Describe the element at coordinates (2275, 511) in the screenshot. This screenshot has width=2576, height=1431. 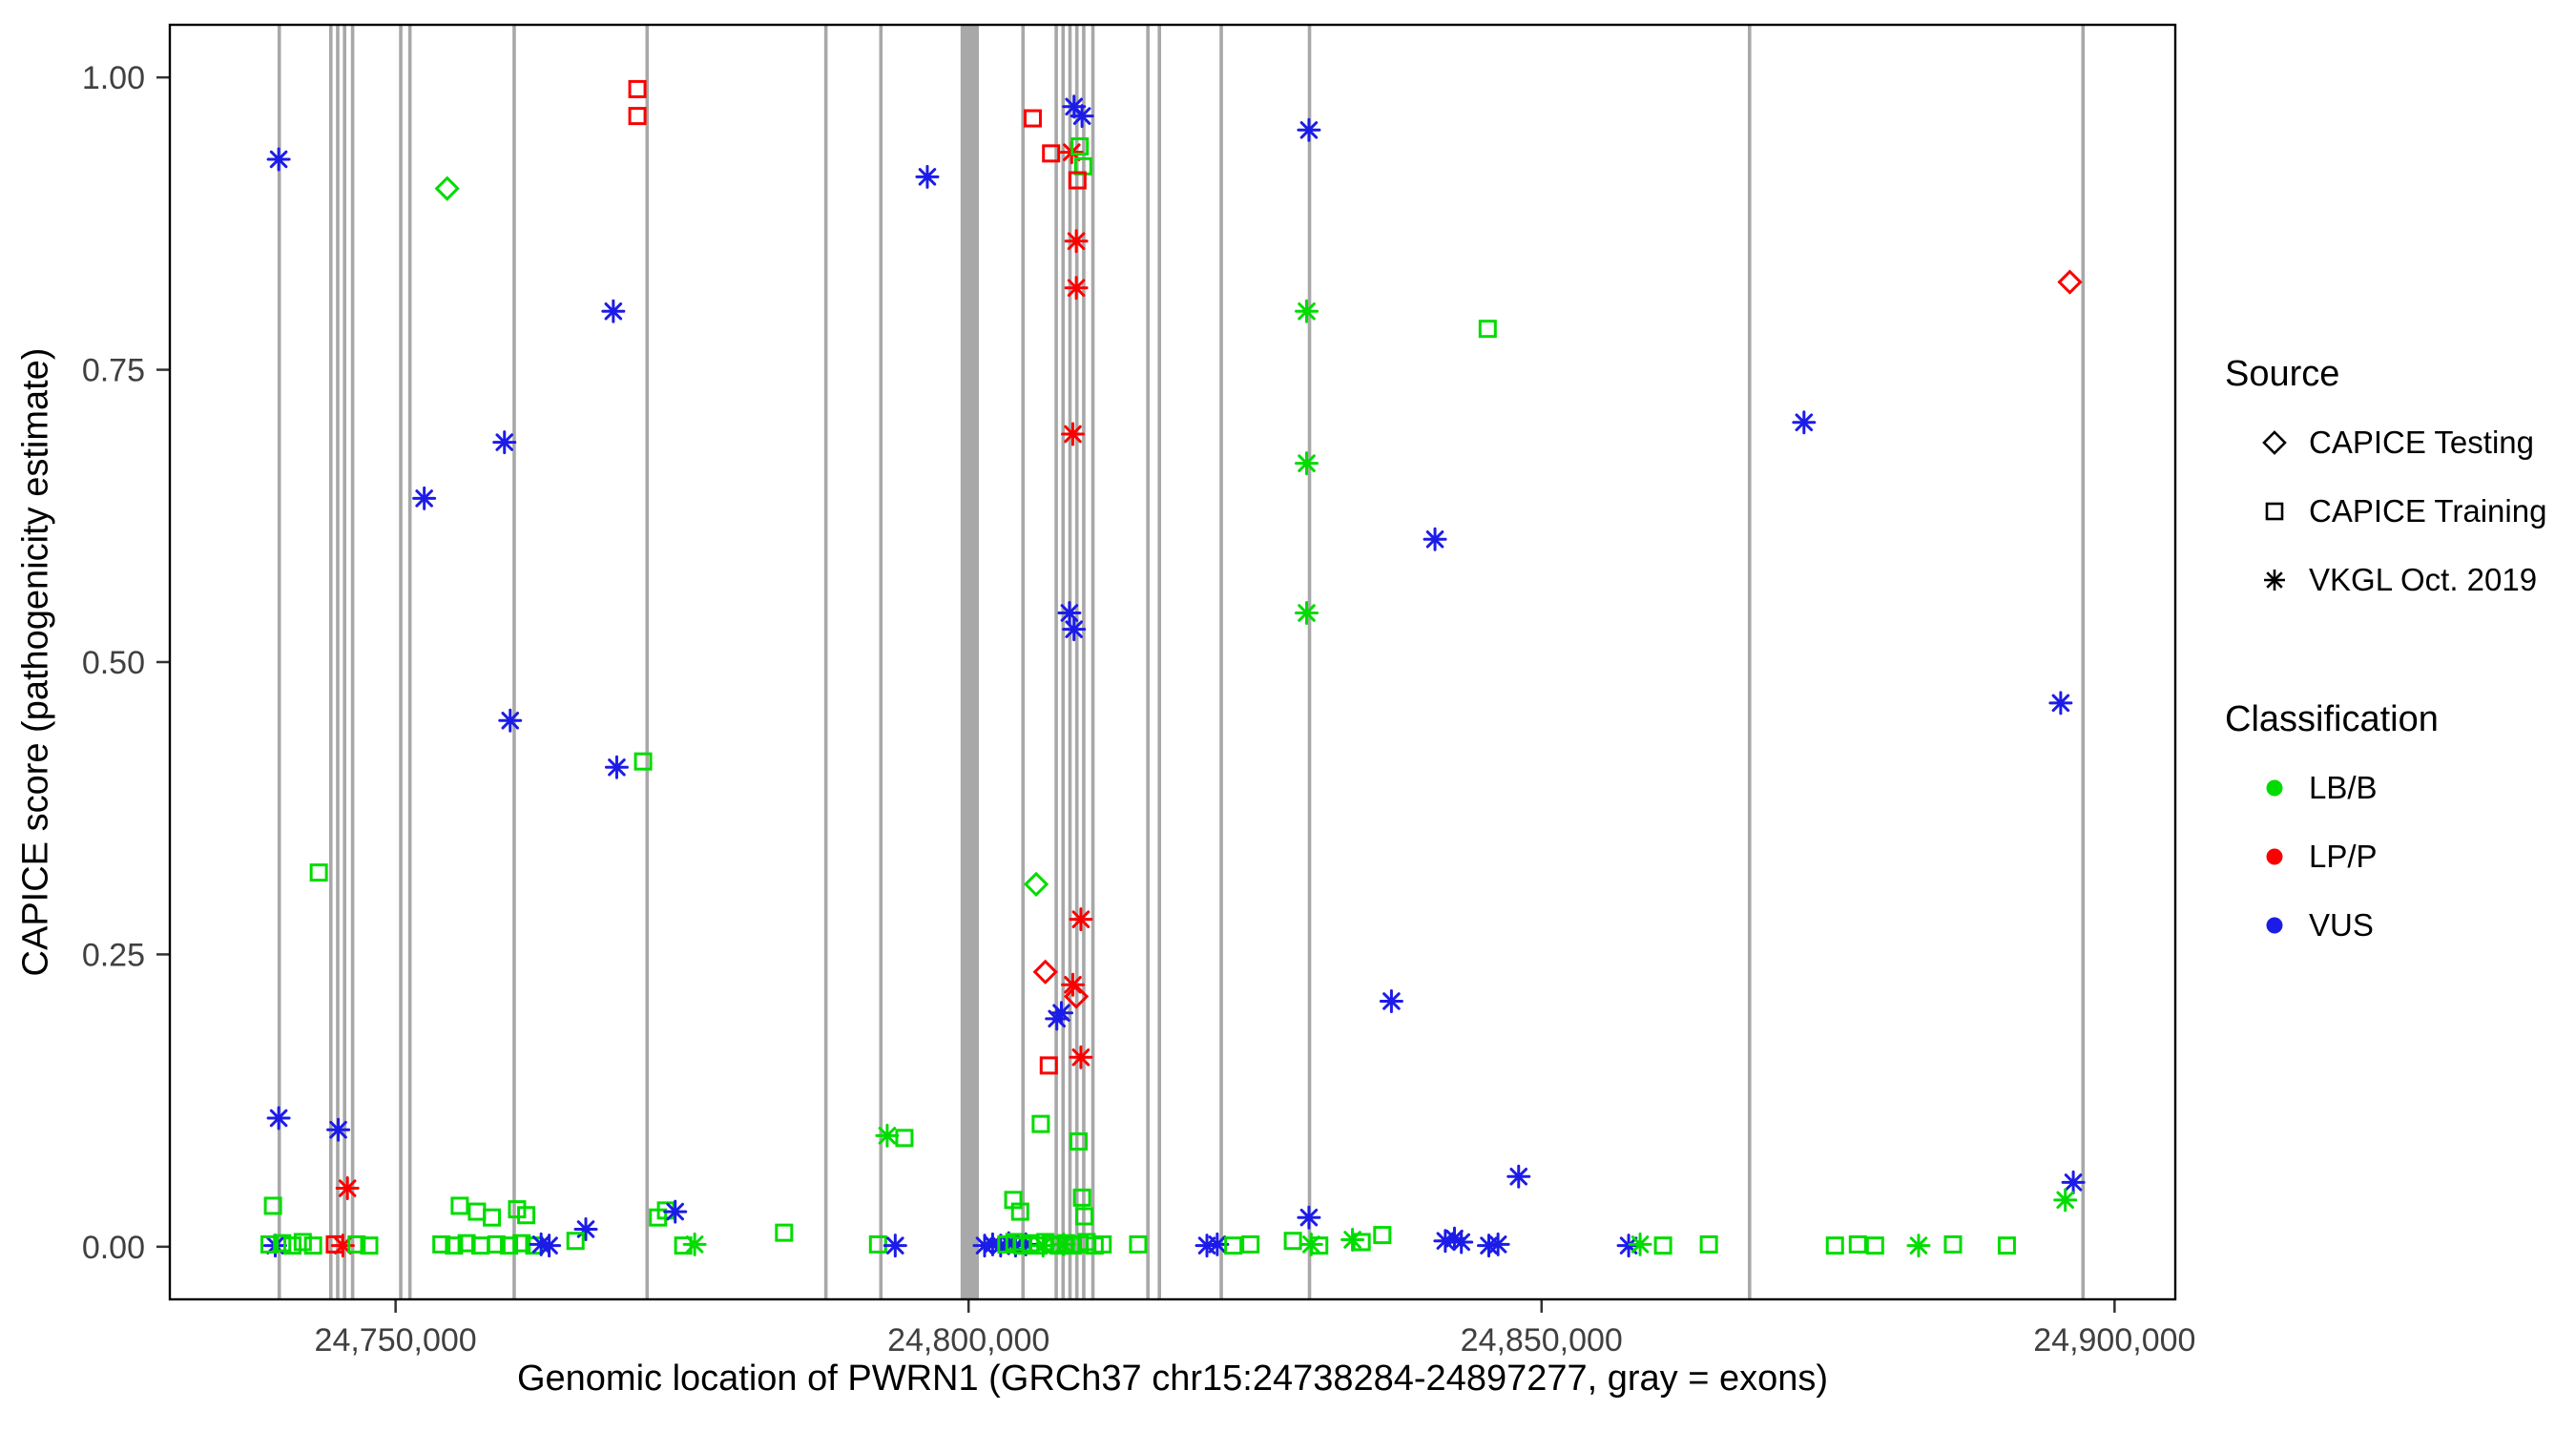
I see `square-icon` at that location.